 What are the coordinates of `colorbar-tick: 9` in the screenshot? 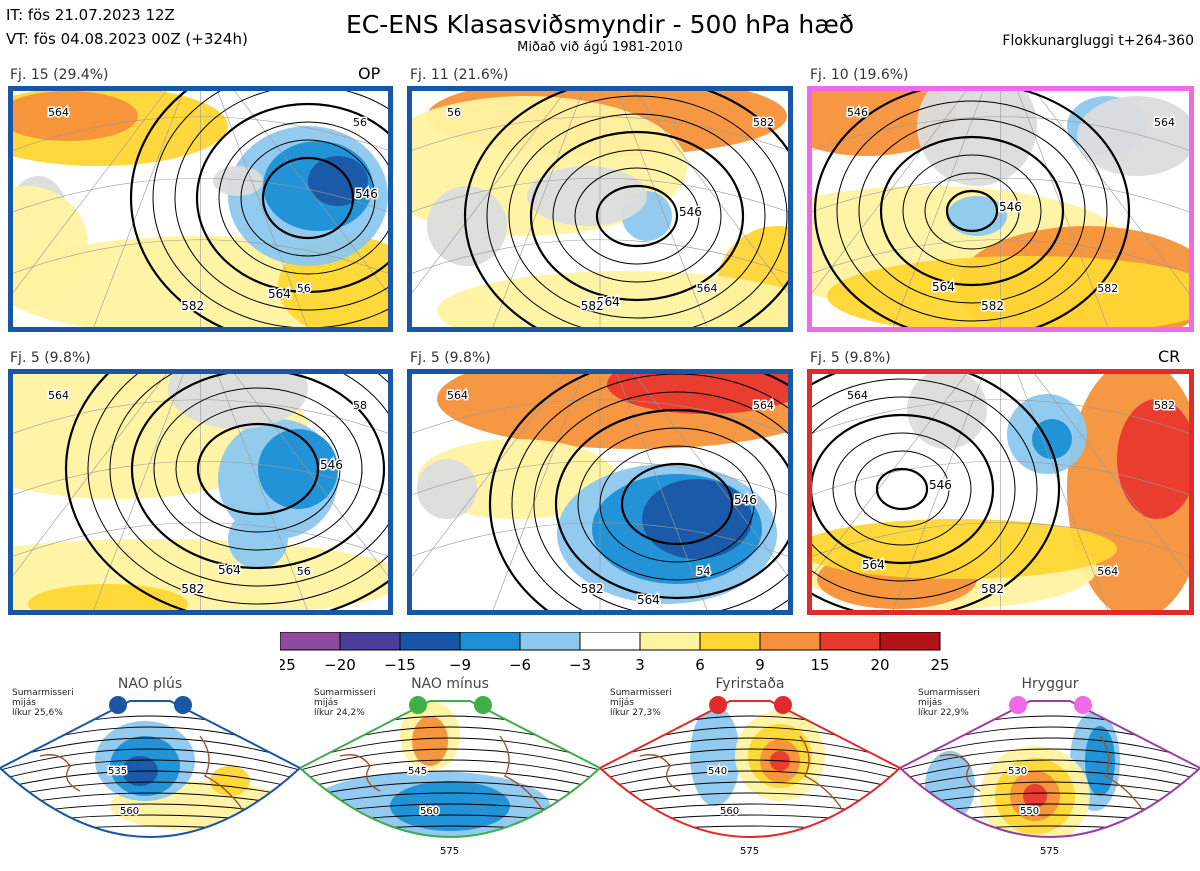 It's located at (760, 665).